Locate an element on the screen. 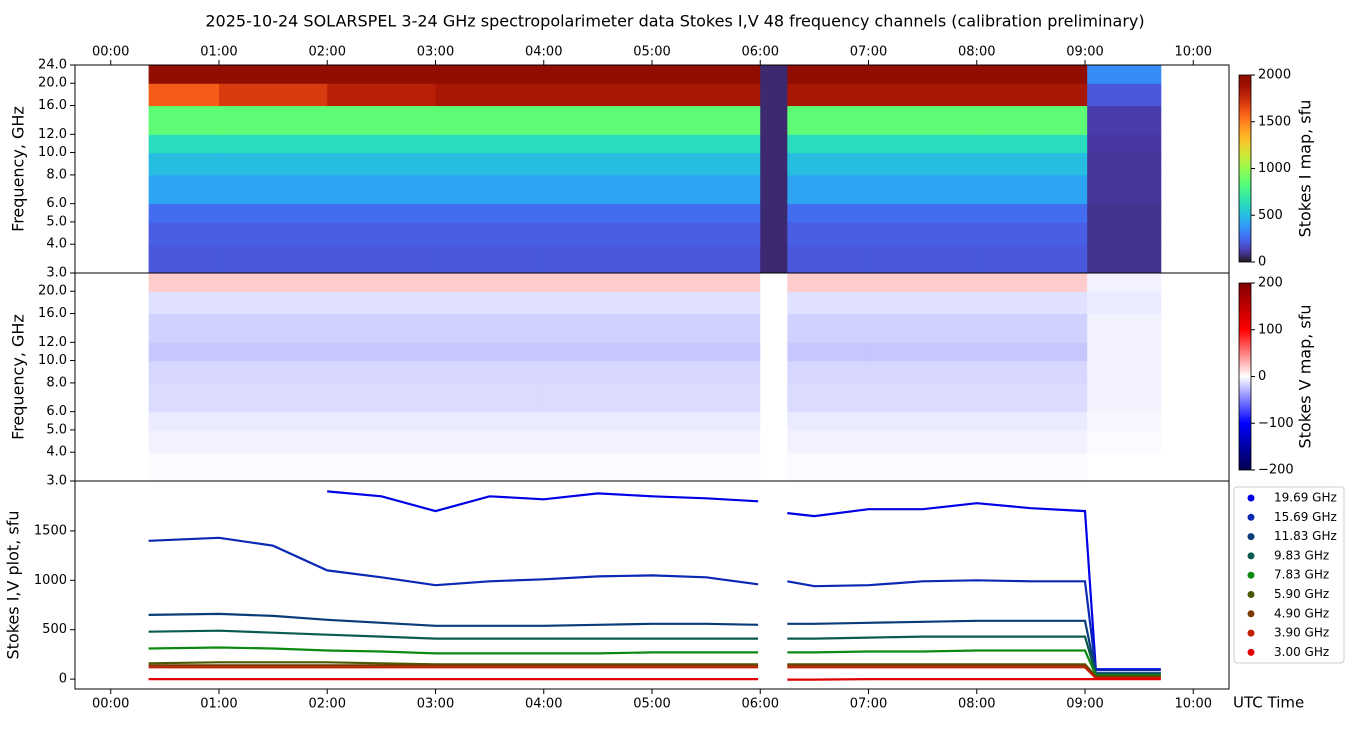 The height and width of the screenshot is (729, 1350). y-tick-label: 20.0 is located at coordinates (52, 83).